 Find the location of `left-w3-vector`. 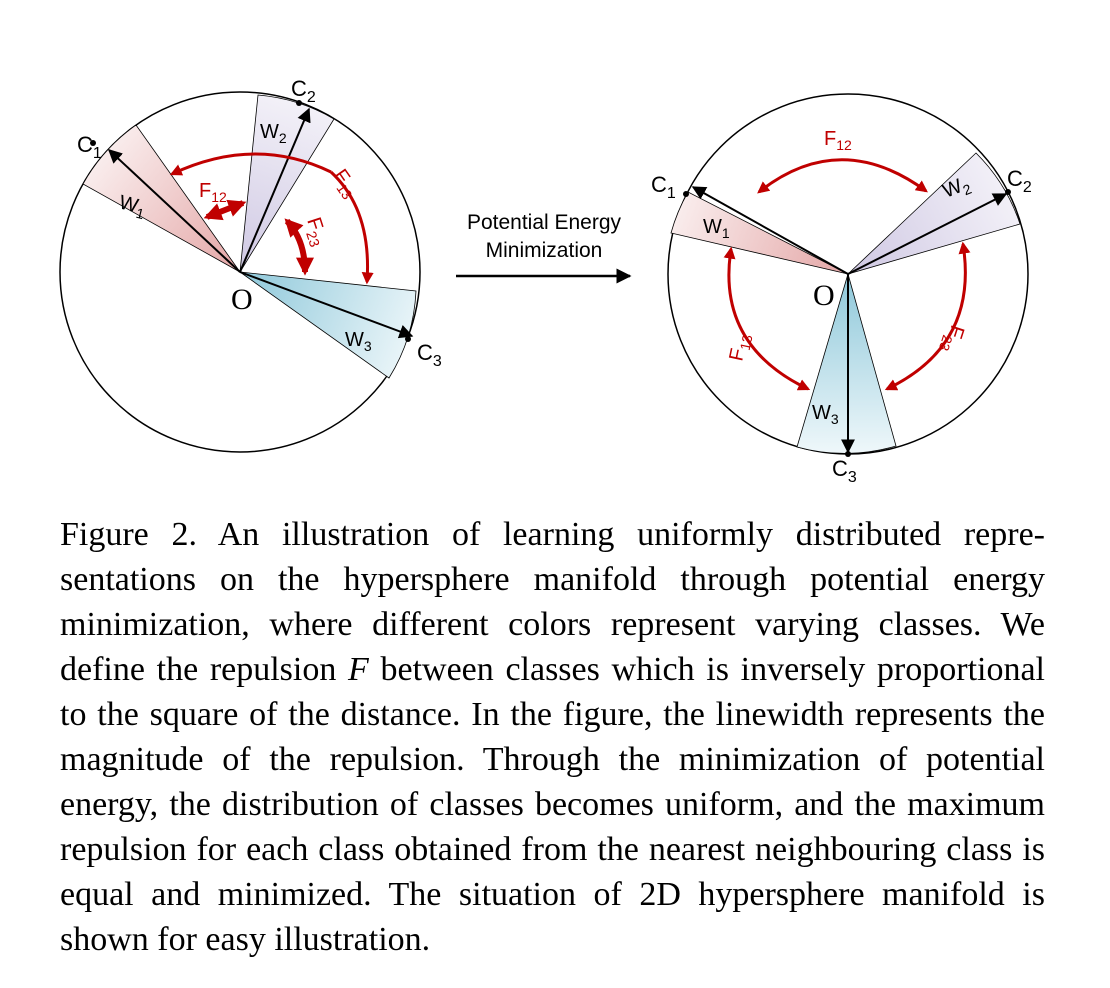

left-w3-vector is located at coordinates (326, 305).